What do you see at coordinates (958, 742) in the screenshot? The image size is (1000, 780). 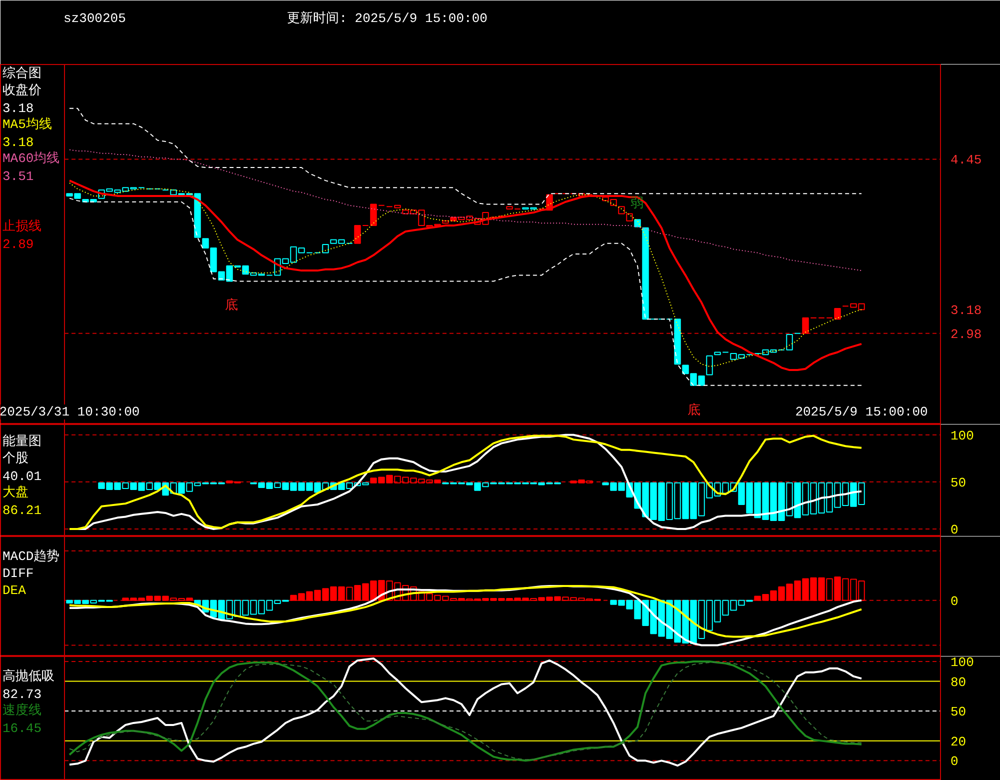 I see `y-tick-label: 20` at bounding box center [958, 742].